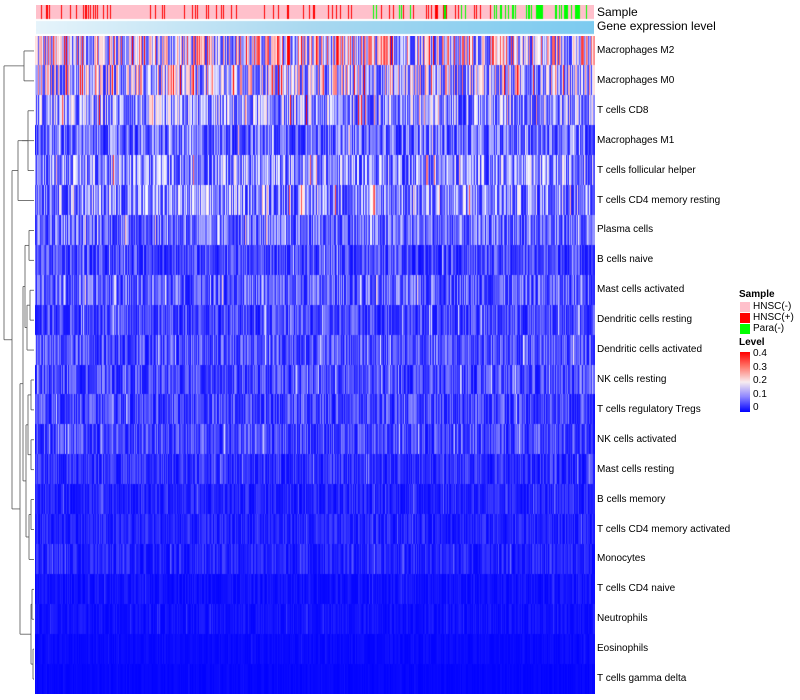 The height and width of the screenshot is (700, 800). I want to click on row-label: Mast cells resting, so click(636, 469).